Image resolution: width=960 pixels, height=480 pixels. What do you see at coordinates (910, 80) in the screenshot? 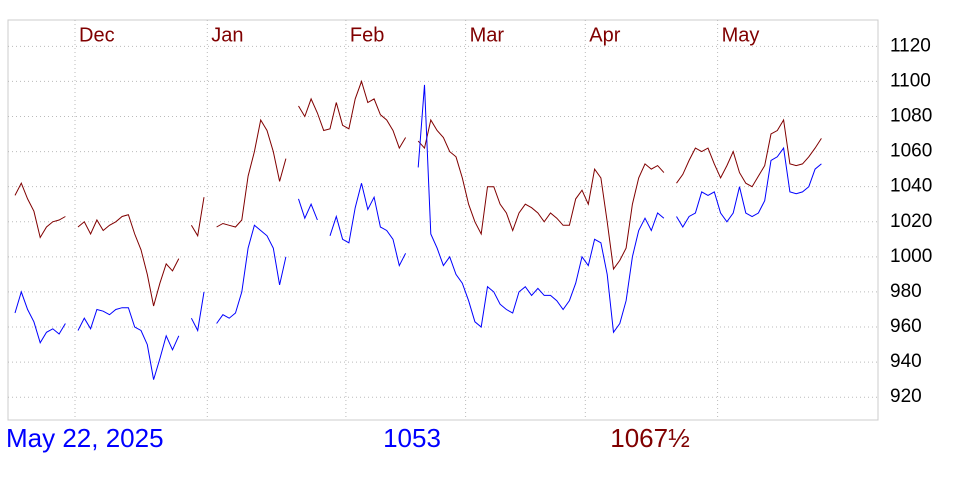
I see `y-tick-label: 1100` at bounding box center [910, 80].